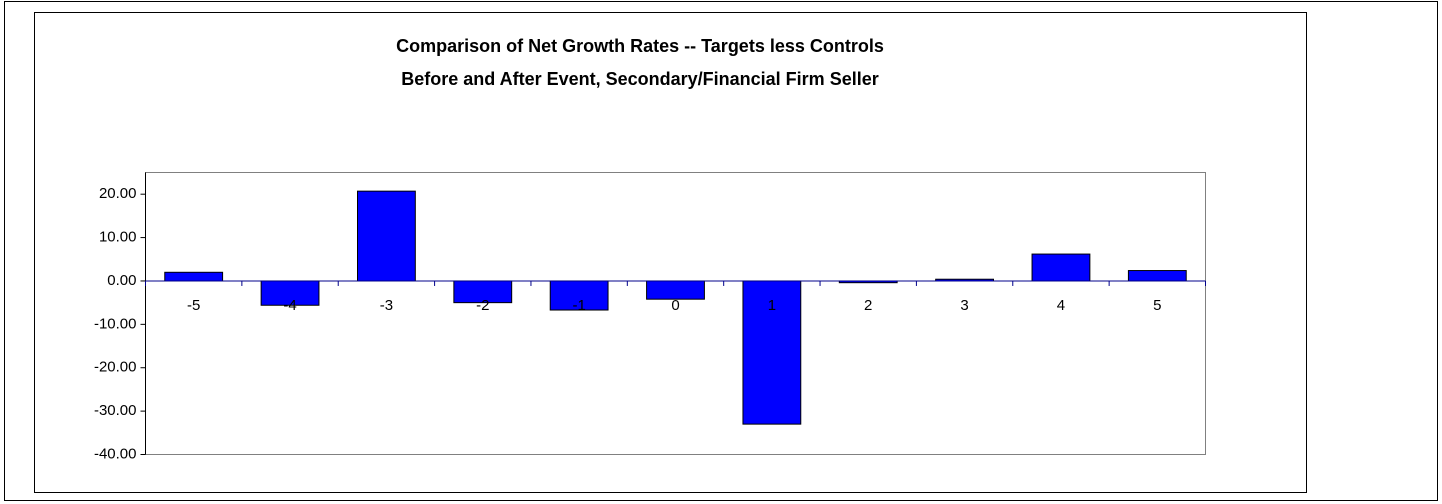 The width and height of the screenshot is (1442, 504). I want to click on x-tick-label: 5, so click(1157, 305).